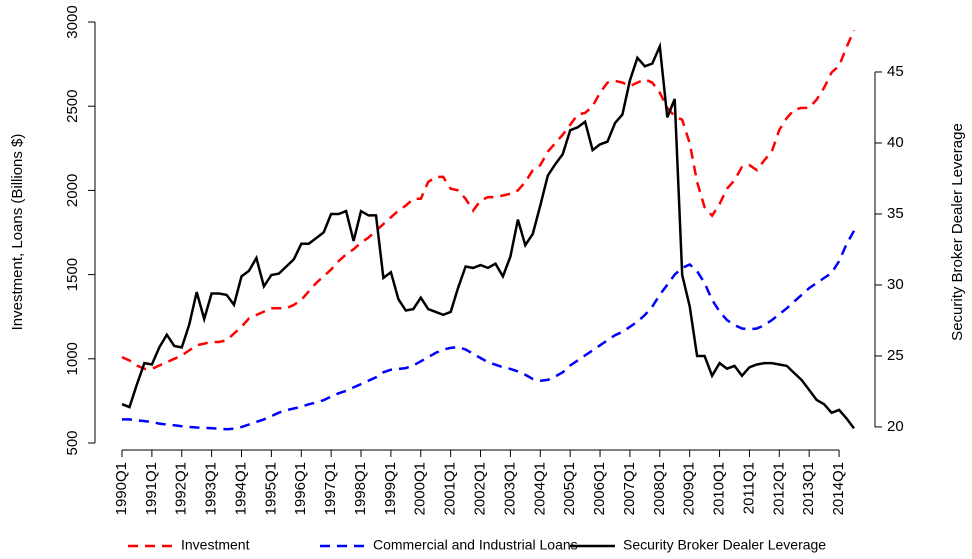  What do you see at coordinates (390, 488) in the screenshot?
I see `x-tick-label: 1999Q1` at bounding box center [390, 488].